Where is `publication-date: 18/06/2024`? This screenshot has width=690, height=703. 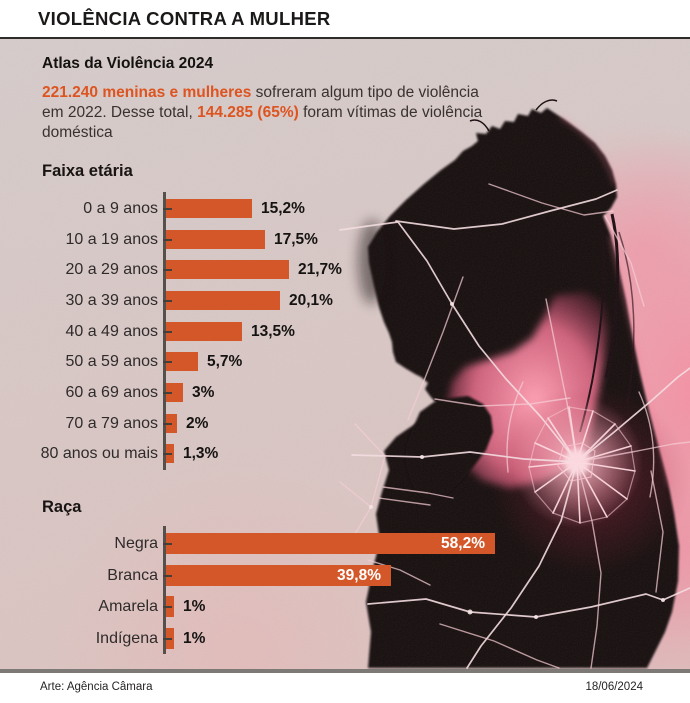
publication-date: 18/06/2024 is located at coordinates (614, 687).